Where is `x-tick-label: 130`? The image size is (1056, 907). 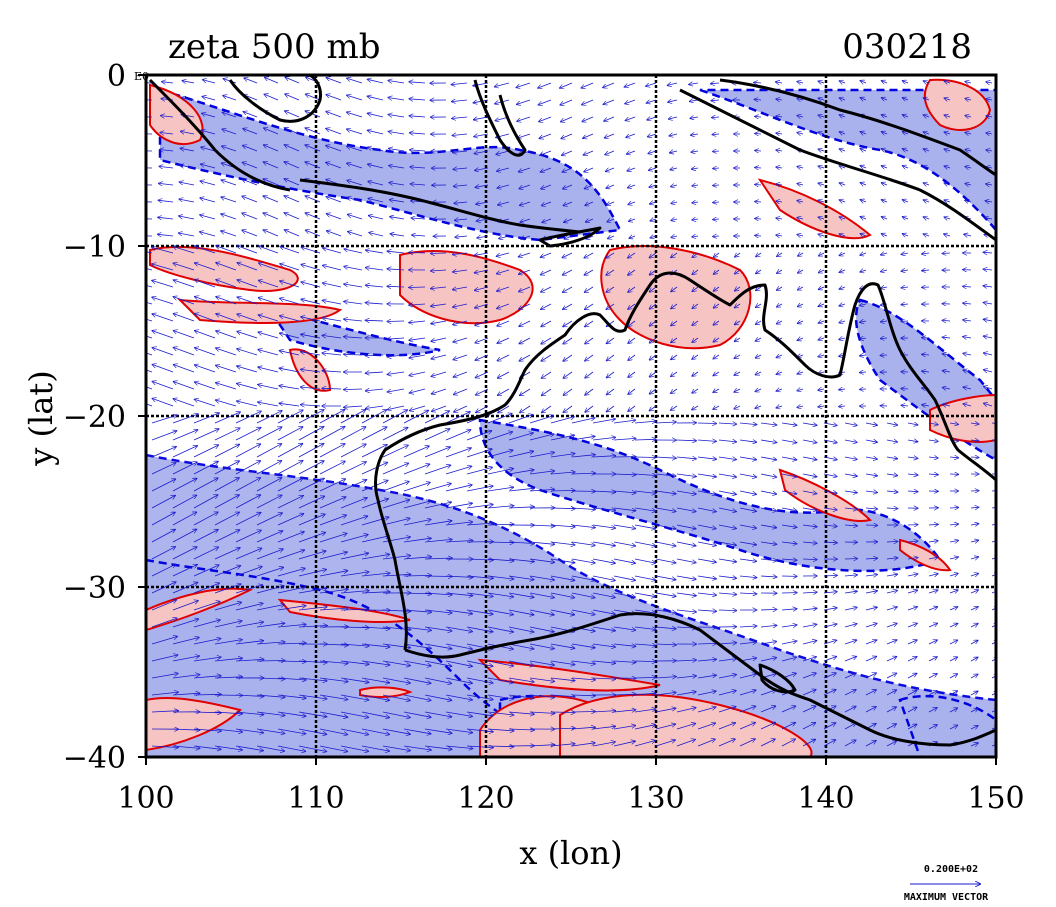 x-tick-label: 130 is located at coordinates (655, 798).